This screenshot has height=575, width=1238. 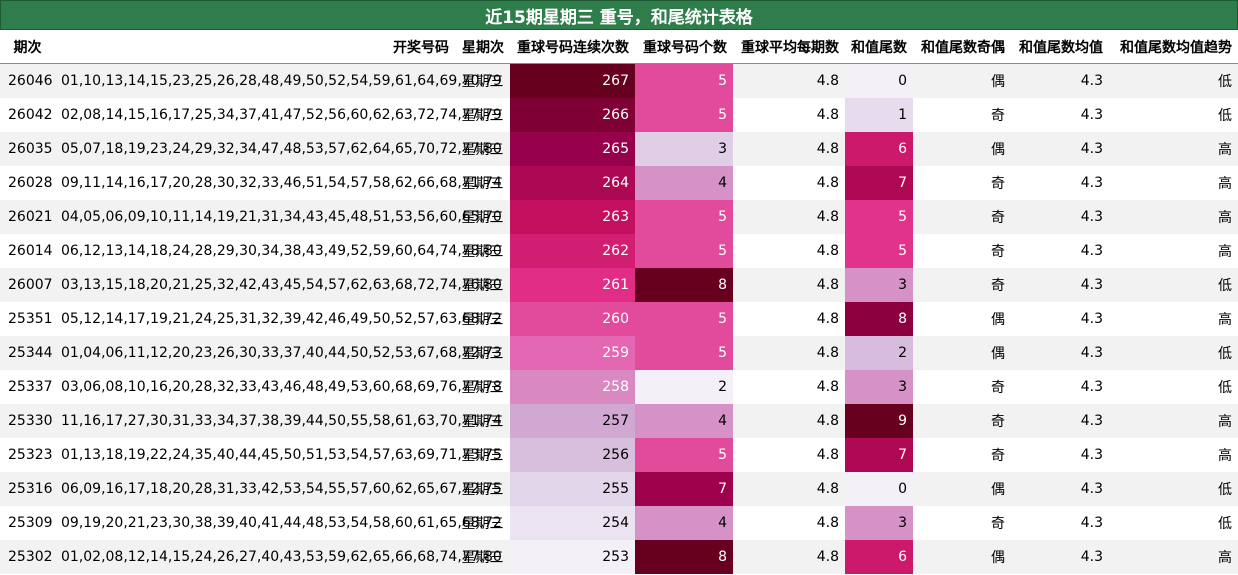 What do you see at coordinates (879, 489) in the screenshot?
I see `table-cell: 0` at bounding box center [879, 489].